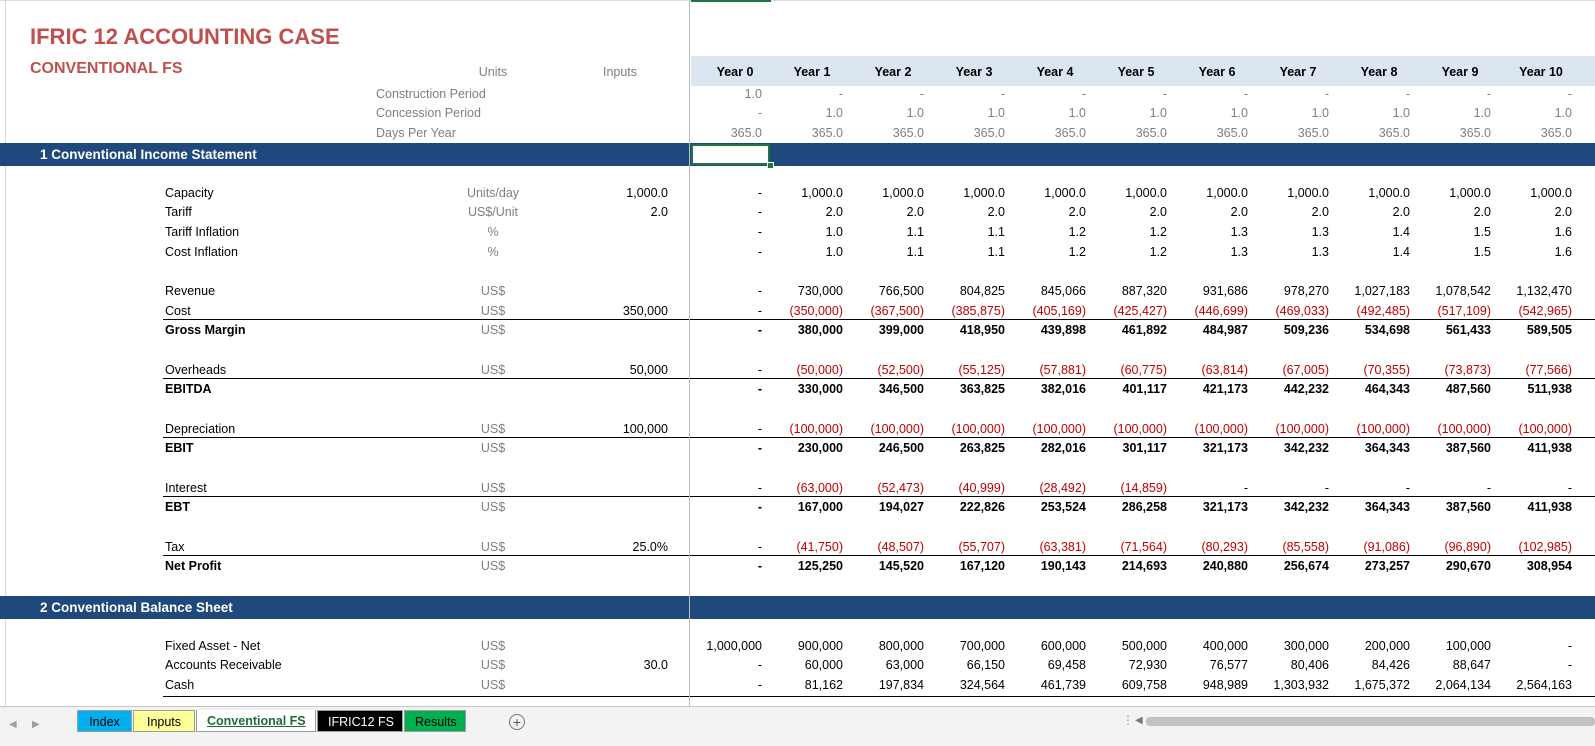 Image resolution: width=1595 pixels, height=746 pixels. What do you see at coordinates (659, 212) in the screenshot?
I see `input-cell: 2.0` at bounding box center [659, 212].